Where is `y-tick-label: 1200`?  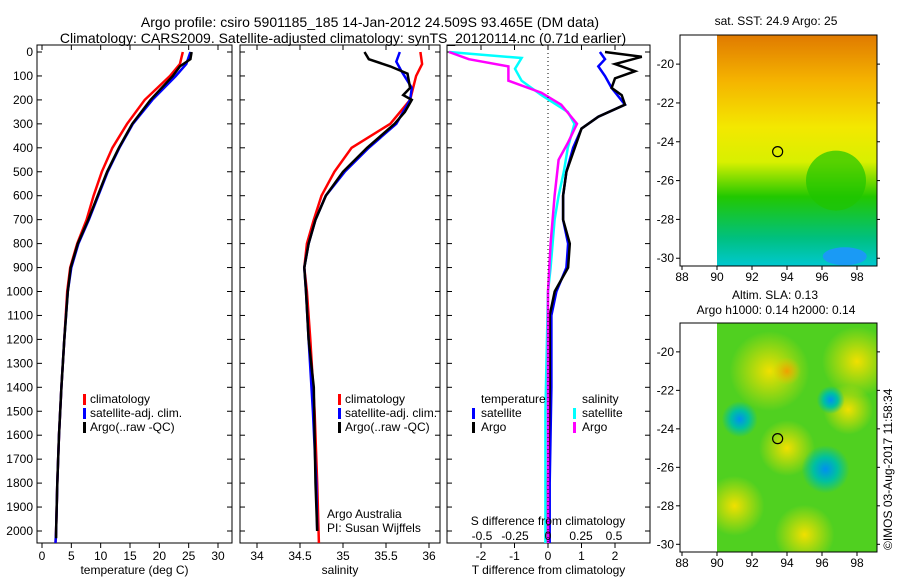 y-tick-label: 1200 is located at coordinates (19, 339).